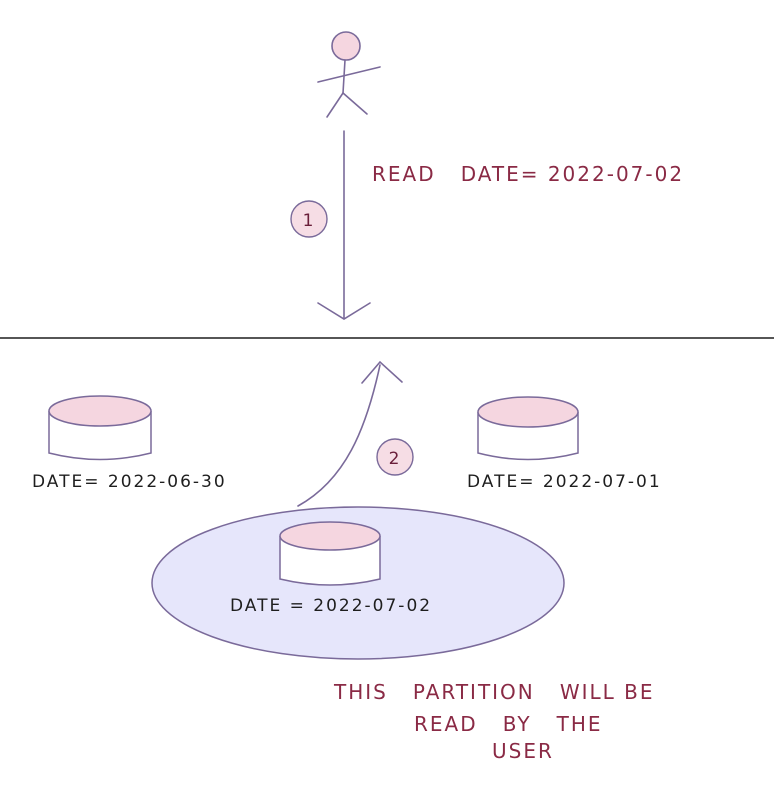  Describe the element at coordinates (100, 428) in the screenshot. I see `partition-db-left` at that location.